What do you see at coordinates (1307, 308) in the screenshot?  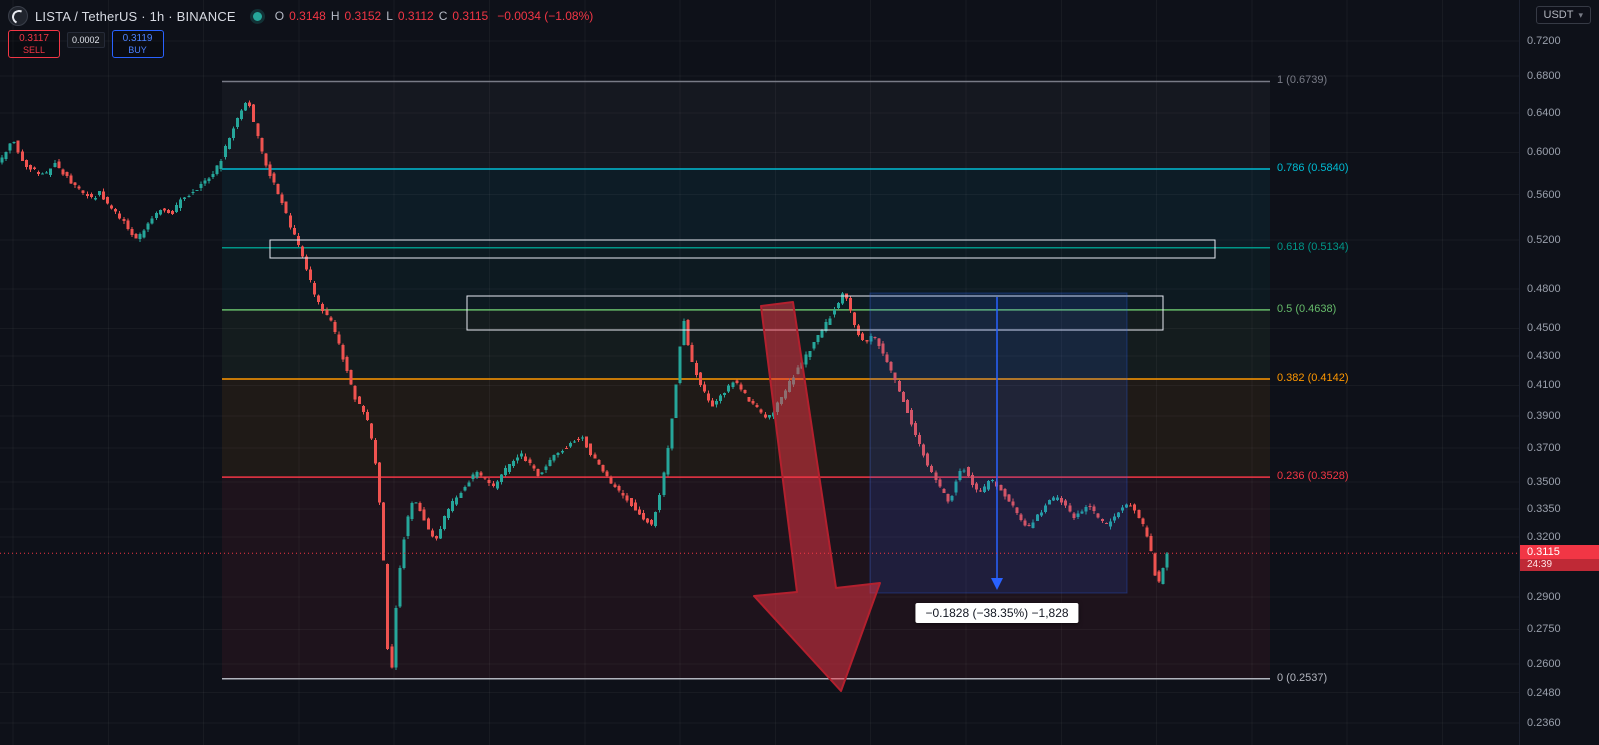 I see `fib-level-label: 0.5 (0.4638)` at bounding box center [1307, 308].